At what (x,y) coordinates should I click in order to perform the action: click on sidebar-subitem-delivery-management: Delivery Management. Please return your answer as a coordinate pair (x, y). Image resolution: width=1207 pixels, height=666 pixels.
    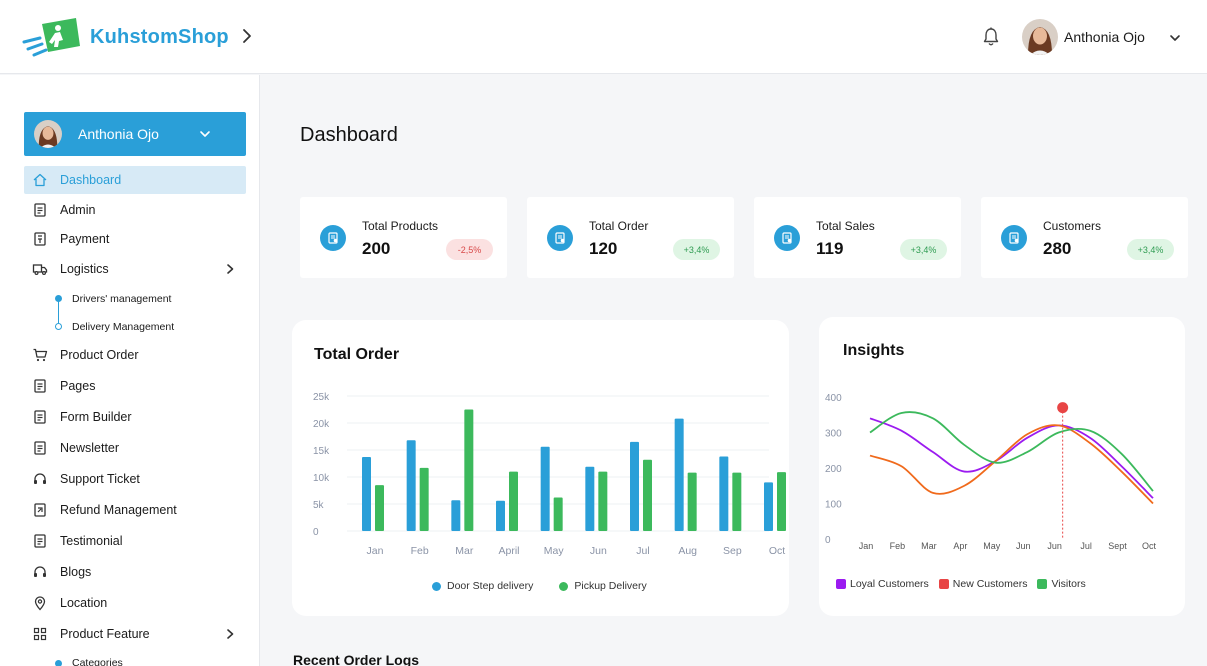
    Looking at the image, I should click on (123, 327).